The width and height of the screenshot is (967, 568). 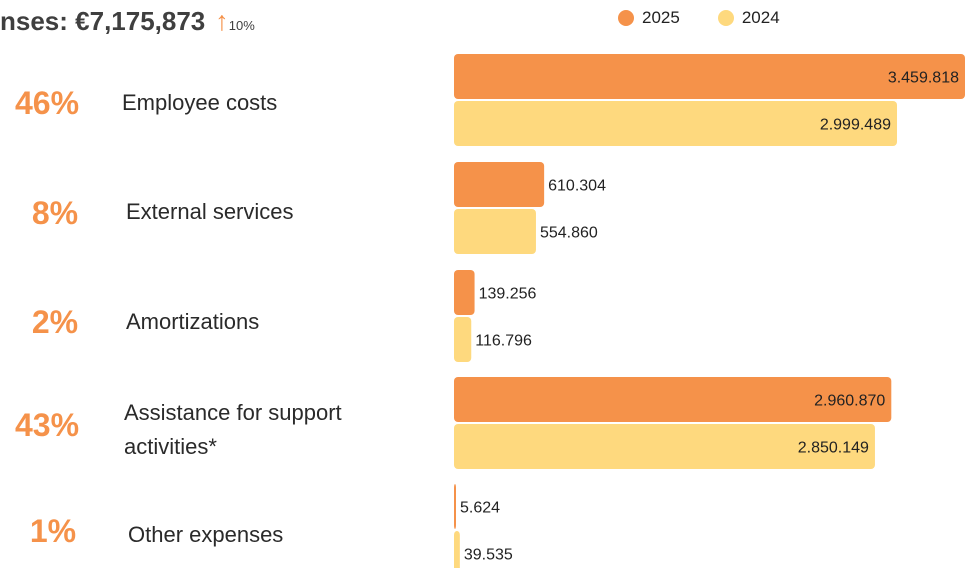 What do you see at coordinates (923, 78) in the screenshot?
I see `bar-label-2025-employee-costs: 3.459.818` at bounding box center [923, 78].